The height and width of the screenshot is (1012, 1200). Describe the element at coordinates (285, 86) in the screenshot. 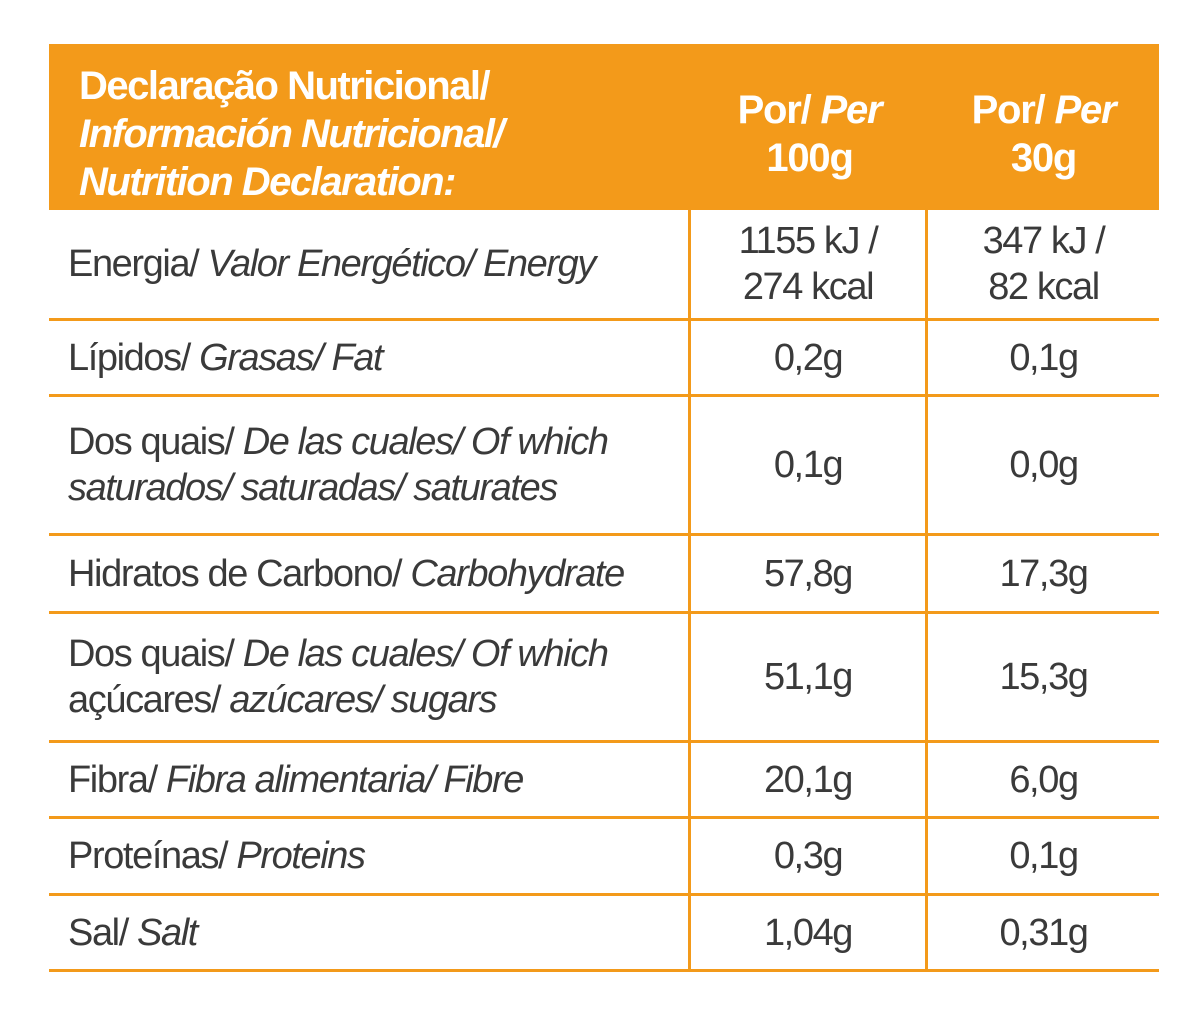

I see `header-title-pt: Declaração Nutricional/` at that location.